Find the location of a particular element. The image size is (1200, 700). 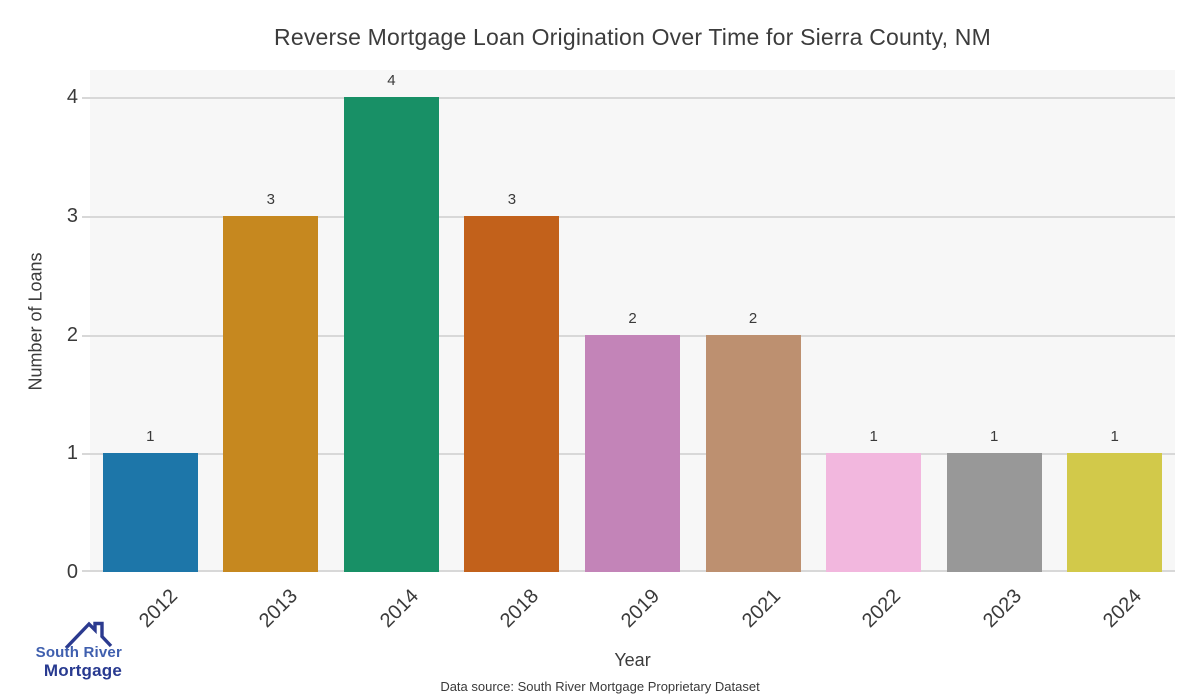

x-tick-label-2024: 2024 is located at coordinates (1123, 609).